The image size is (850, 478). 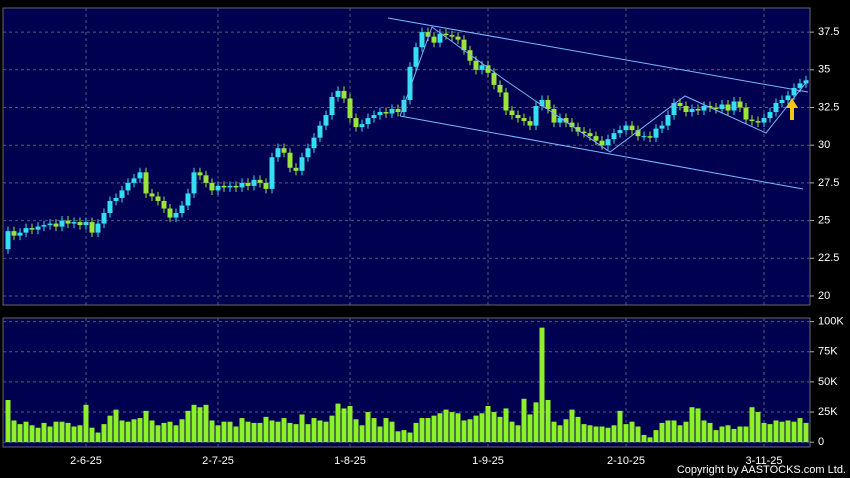 I want to click on y-tick-label: 30, so click(x=824, y=145).